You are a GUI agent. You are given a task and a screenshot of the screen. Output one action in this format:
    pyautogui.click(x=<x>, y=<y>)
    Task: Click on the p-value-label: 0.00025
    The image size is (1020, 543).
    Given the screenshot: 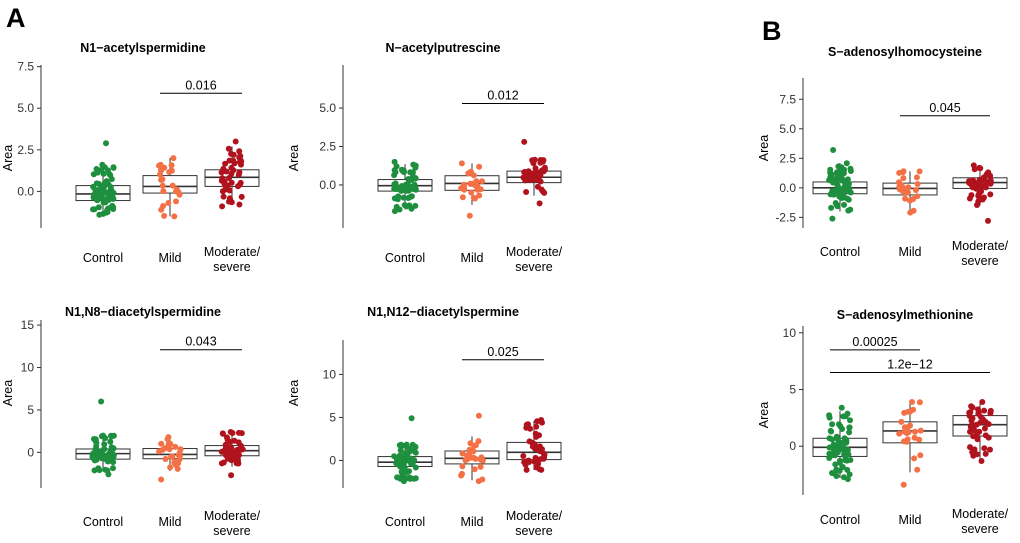 What is the action you would take?
    pyautogui.click(x=874, y=342)
    